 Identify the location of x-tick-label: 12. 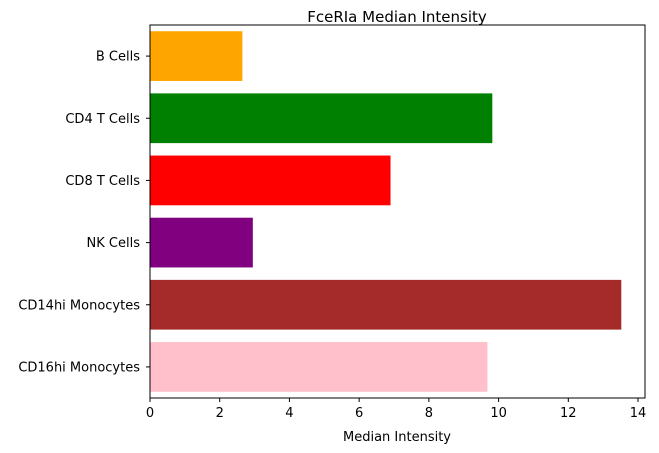
(568, 413).